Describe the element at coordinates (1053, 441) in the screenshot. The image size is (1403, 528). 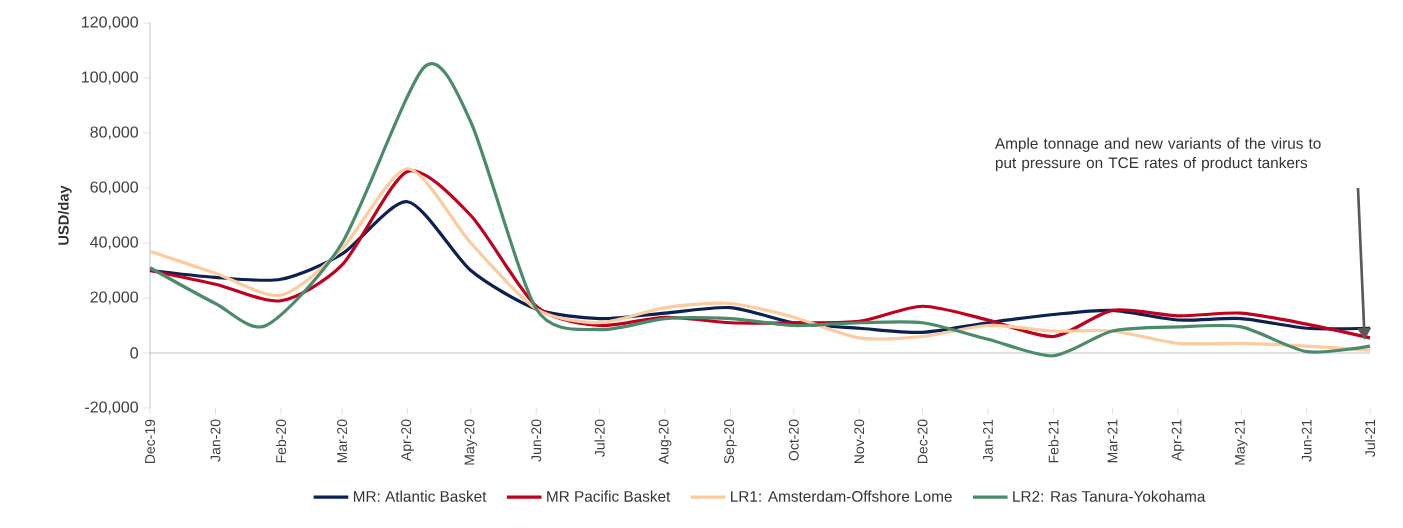
I see `x-tick-label: Feb-21` at that location.